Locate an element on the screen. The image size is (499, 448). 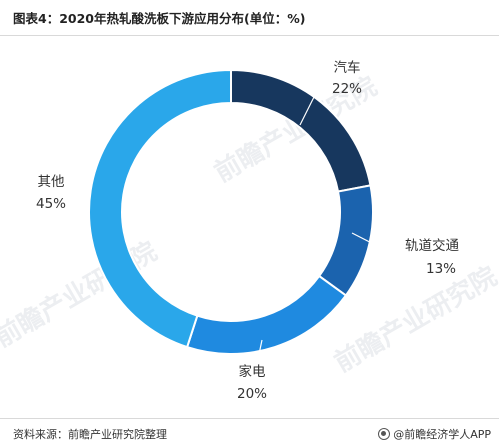
slice-category-label: 其他 is located at coordinates (51, 182).